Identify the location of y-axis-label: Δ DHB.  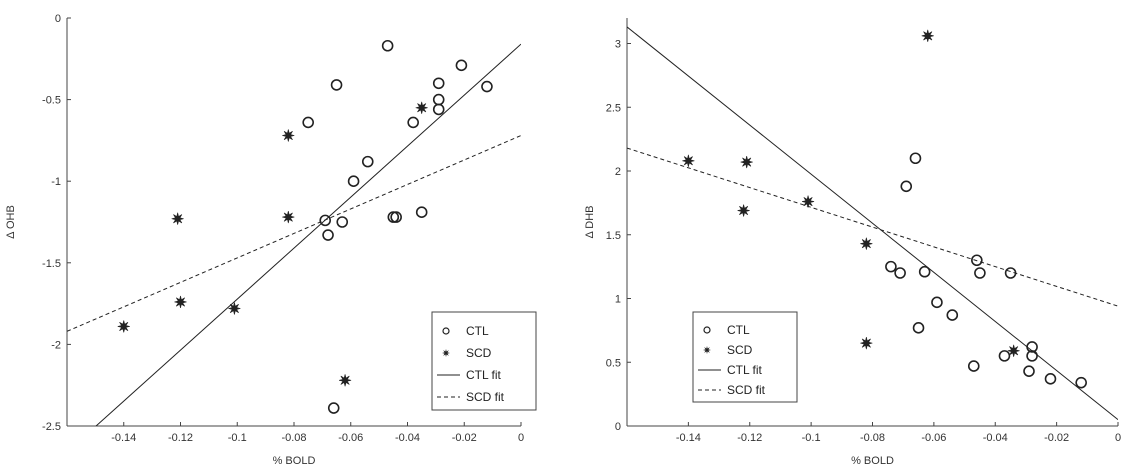
(590, 221).